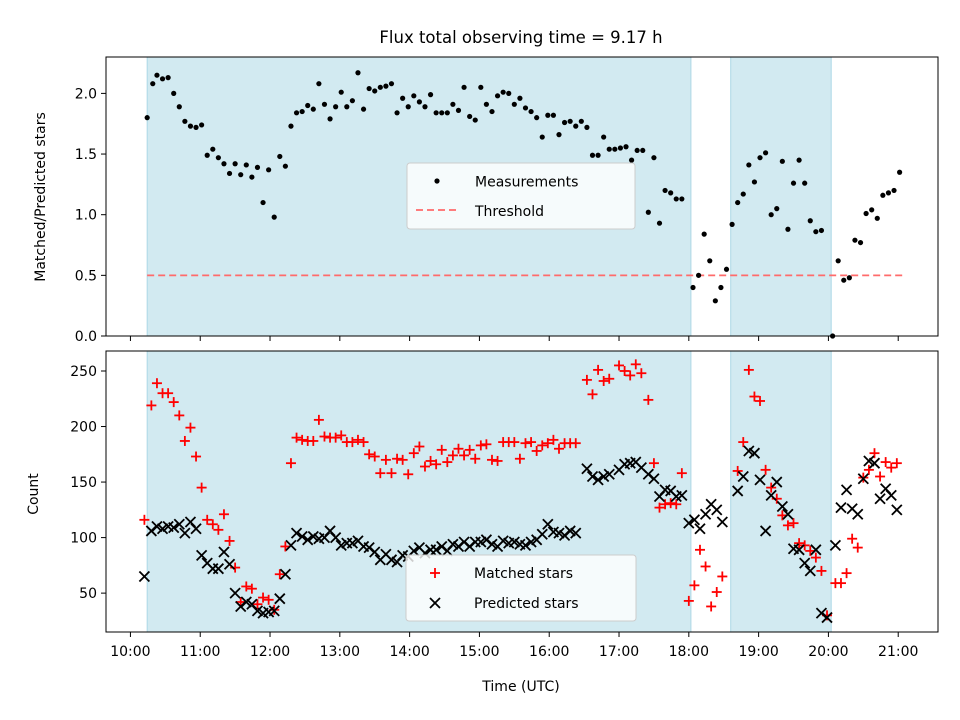 This screenshot has height=720, width=960. Describe the element at coordinates (898, 652) in the screenshot. I see `x-tick-label: 21:00` at that location.